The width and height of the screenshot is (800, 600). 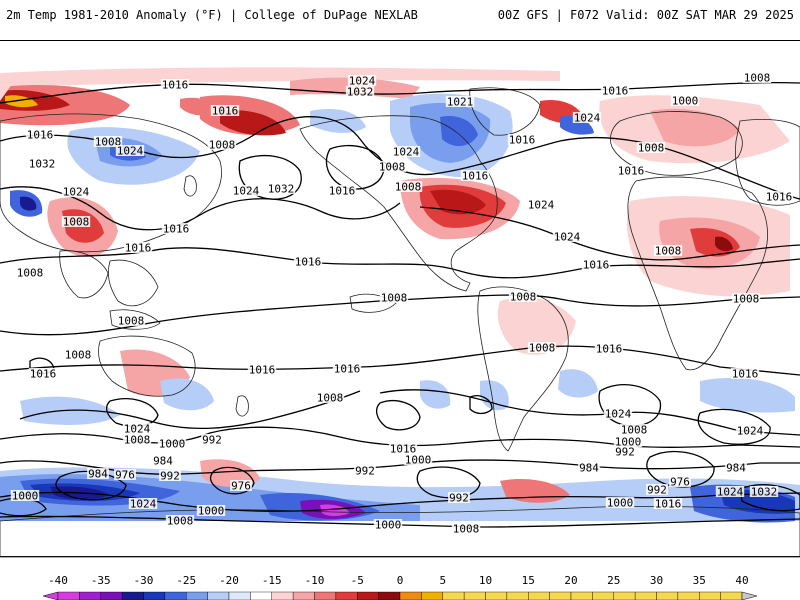 What do you see at coordinates (699, 580) in the screenshot?
I see `colorbar-tick-label: 35` at bounding box center [699, 580].